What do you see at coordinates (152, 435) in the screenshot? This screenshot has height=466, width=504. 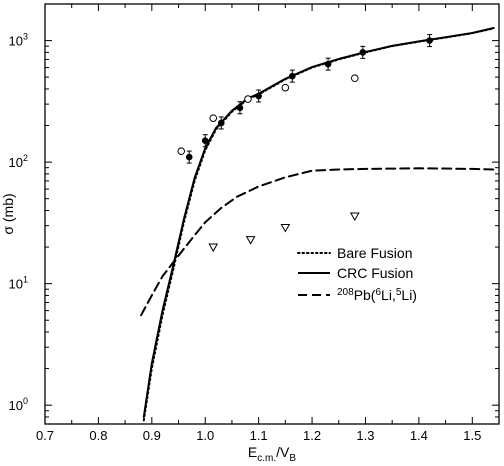 I see `x-tick-label: 0.9` at bounding box center [152, 435].